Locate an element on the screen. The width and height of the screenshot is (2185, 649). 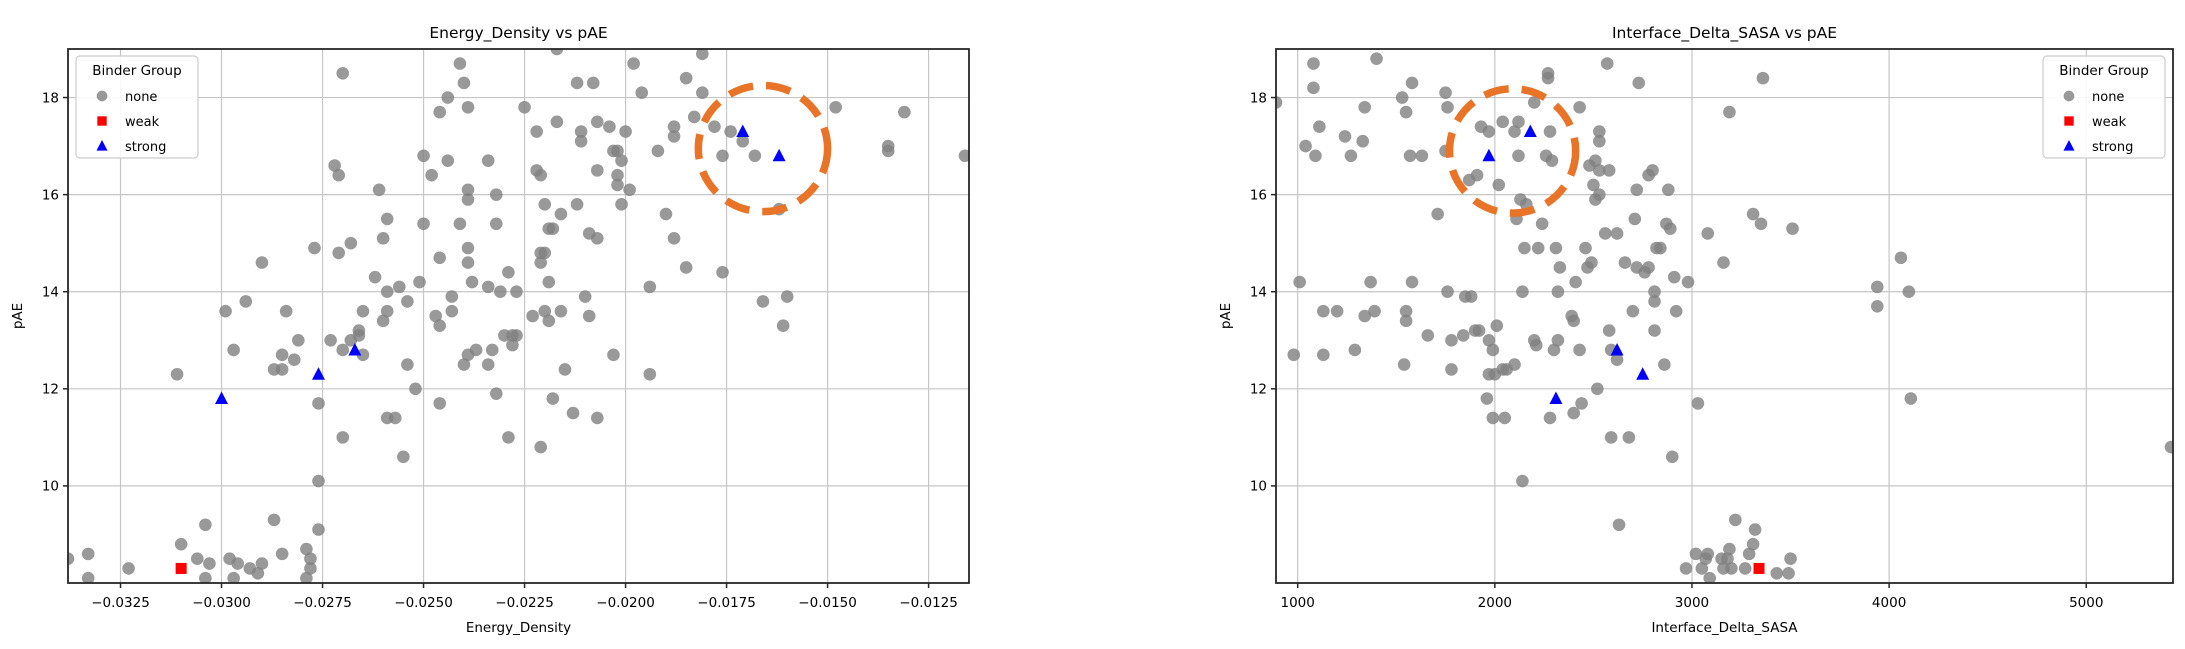
annotation-circle-highlight is located at coordinates (1512, 151).